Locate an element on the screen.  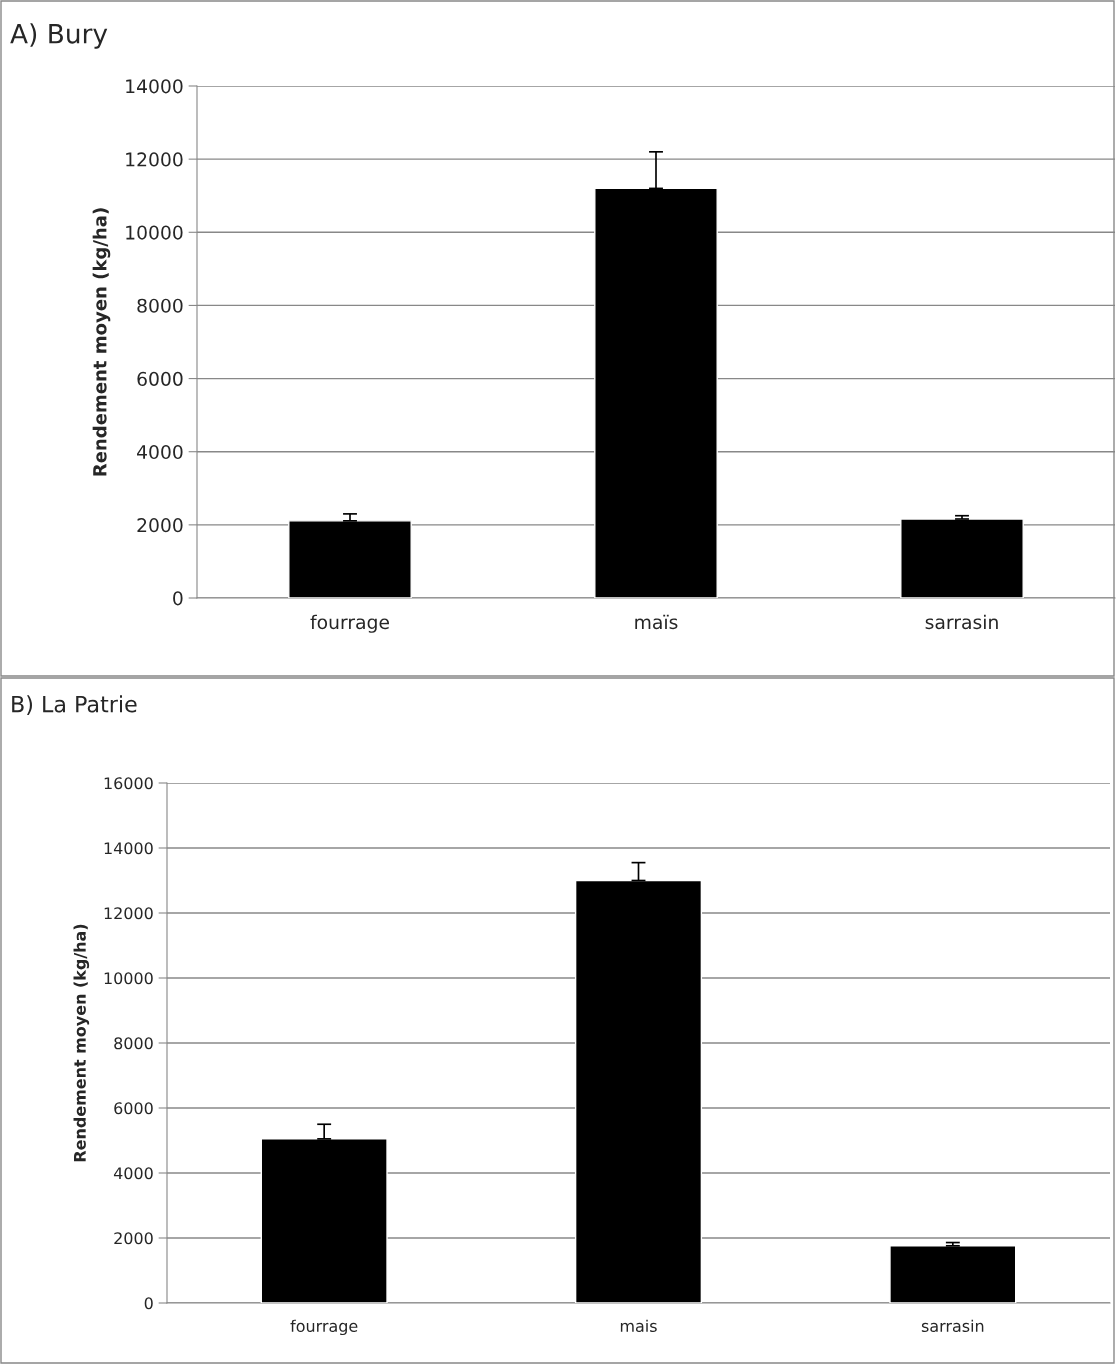
y-tick-label: 16000 is located at coordinates (128, 783).